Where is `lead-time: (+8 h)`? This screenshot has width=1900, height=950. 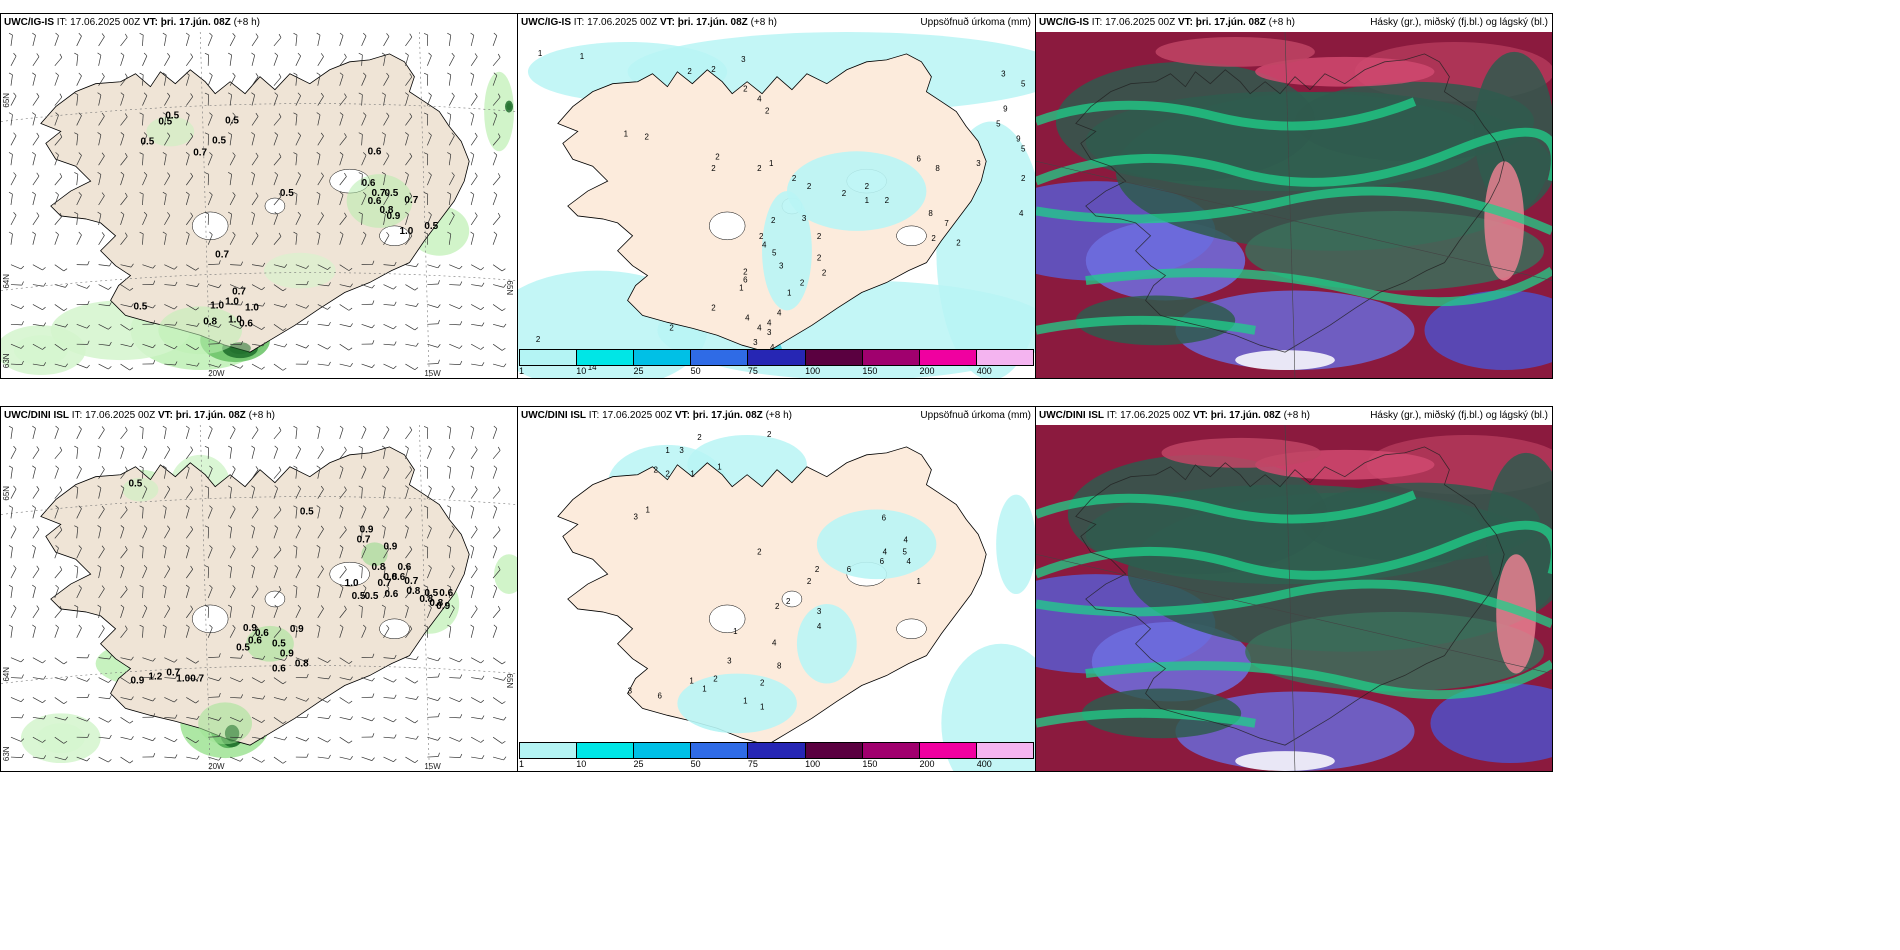 lead-time: (+8 h) is located at coordinates (763, 22).